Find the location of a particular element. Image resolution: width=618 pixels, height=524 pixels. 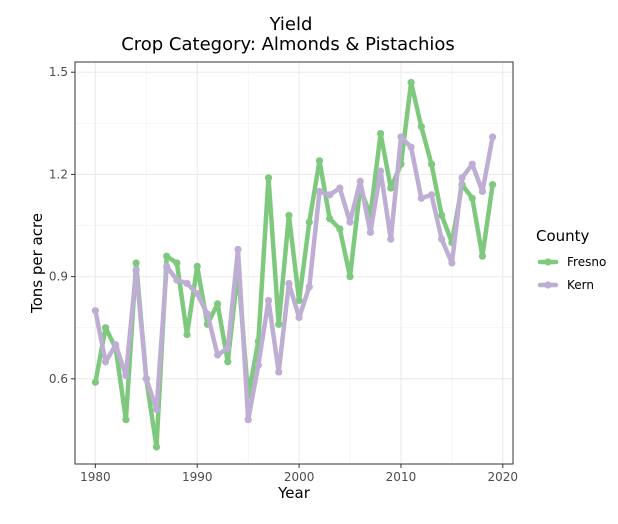

chart-title: Yield is located at coordinates (291, 24).